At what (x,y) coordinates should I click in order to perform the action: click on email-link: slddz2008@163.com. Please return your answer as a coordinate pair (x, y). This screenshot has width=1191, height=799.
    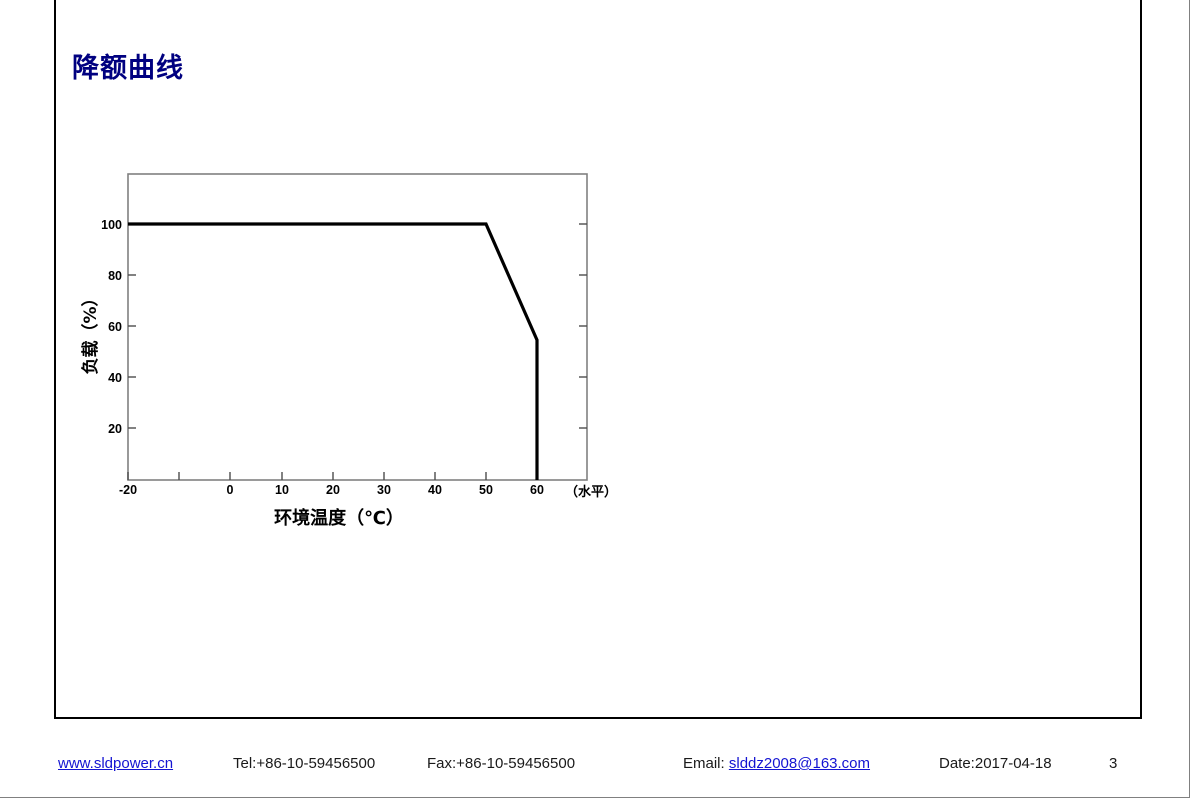
    Looking at the image, I should click on (799, 763).